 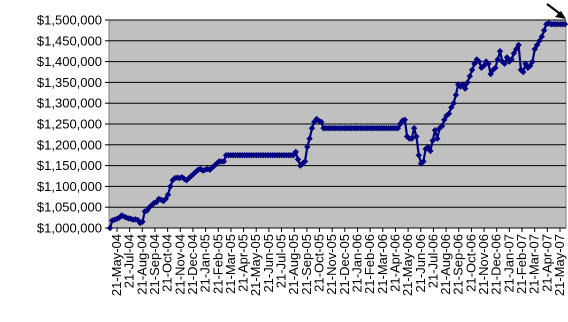 I want to click on y-tick-label: $1,000,000, so click(x=69, y=228).